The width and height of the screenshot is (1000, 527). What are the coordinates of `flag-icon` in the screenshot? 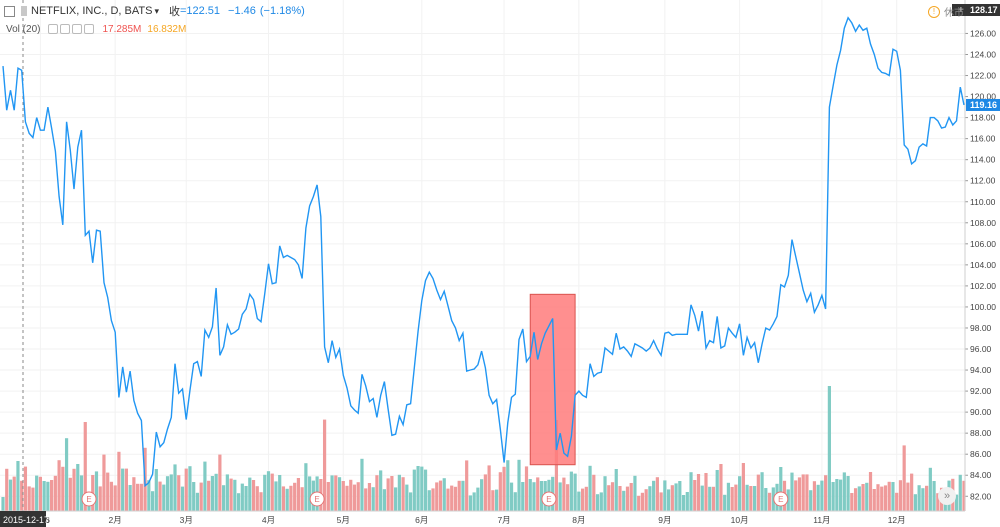 It's located at (24, 11).